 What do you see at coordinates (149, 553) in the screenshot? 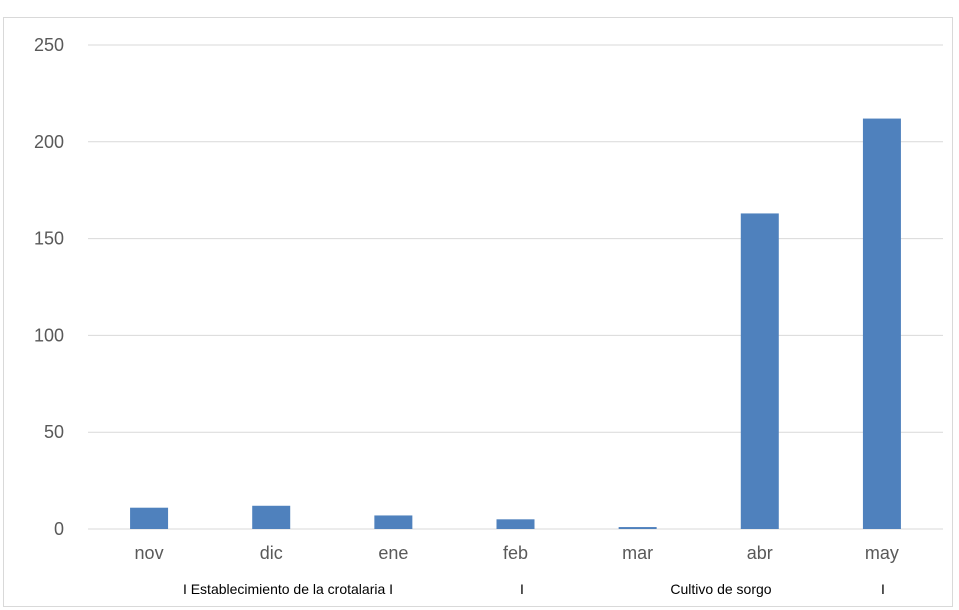
I see `x-tick-label: nov` at bounding box center [149, 553].